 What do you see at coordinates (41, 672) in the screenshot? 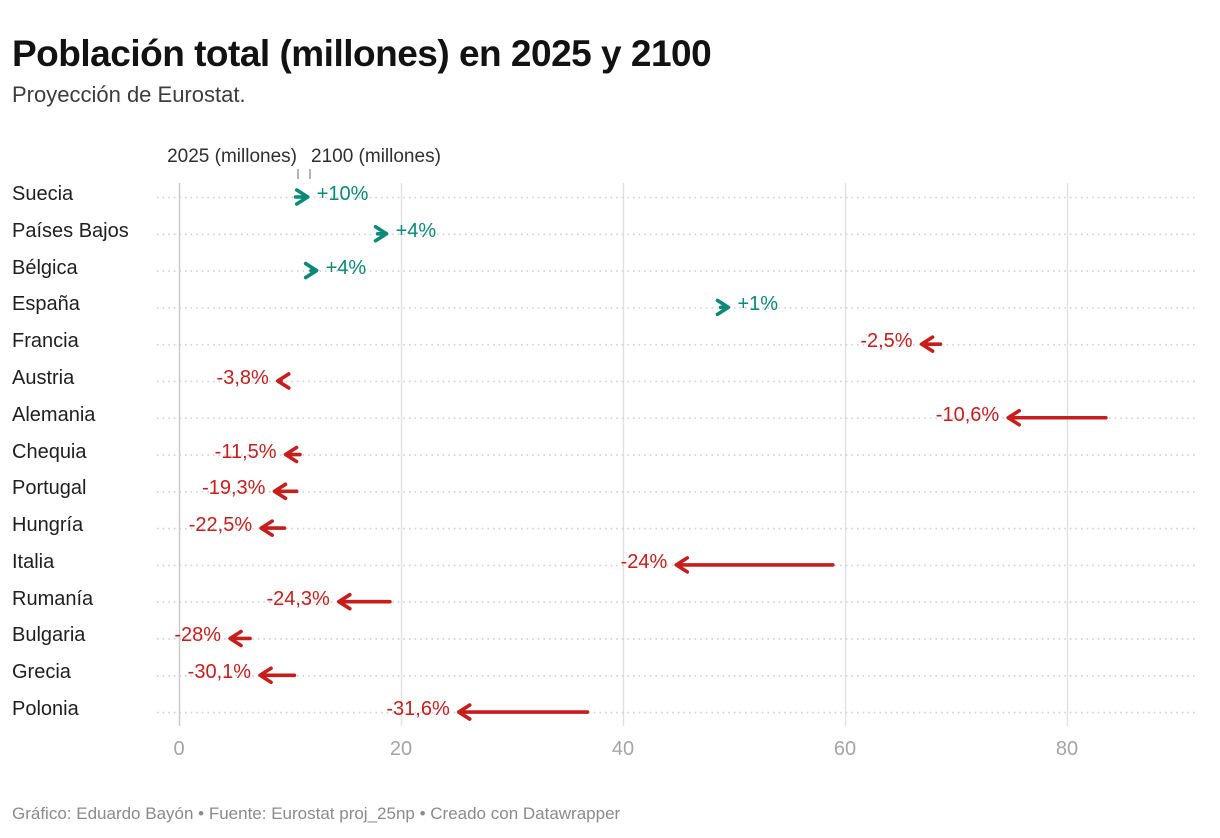
I see `row-label-grecia: Grecia` at bounding box center [41, 672].